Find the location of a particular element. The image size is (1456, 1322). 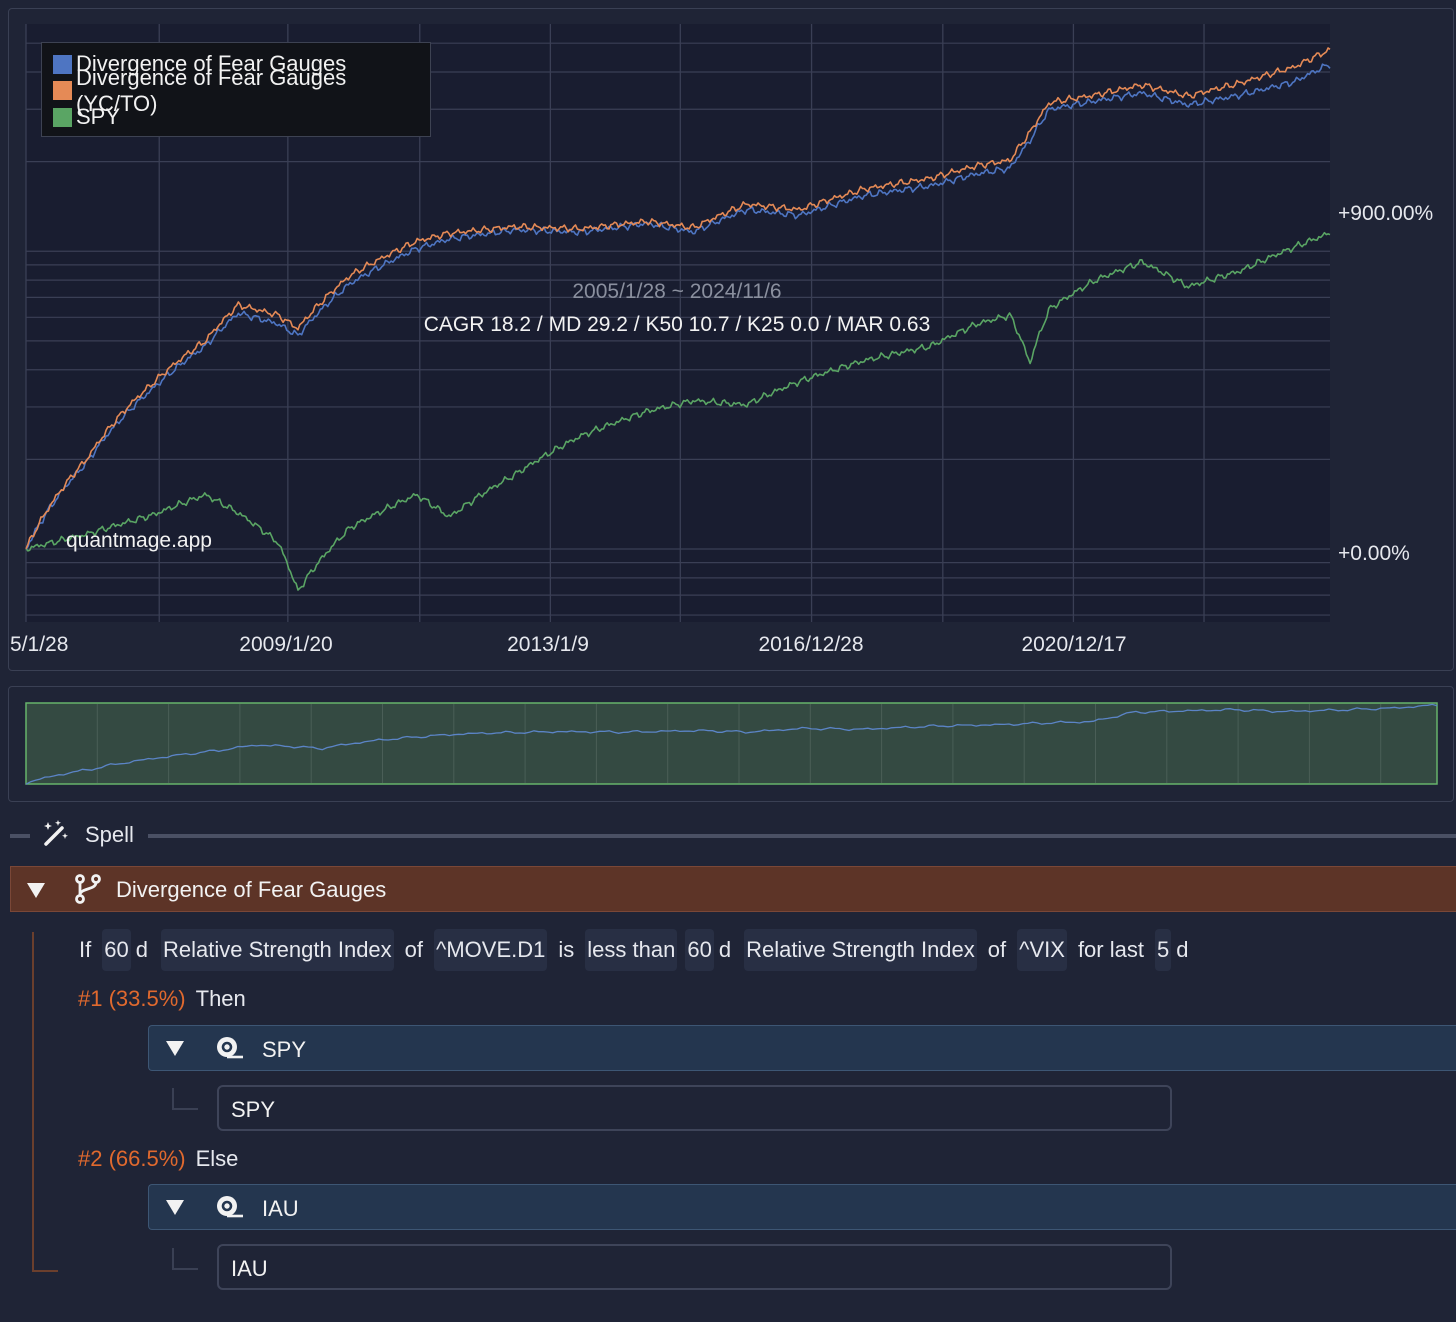

ticker-input: SPY is located at coordinates (694, 1108).